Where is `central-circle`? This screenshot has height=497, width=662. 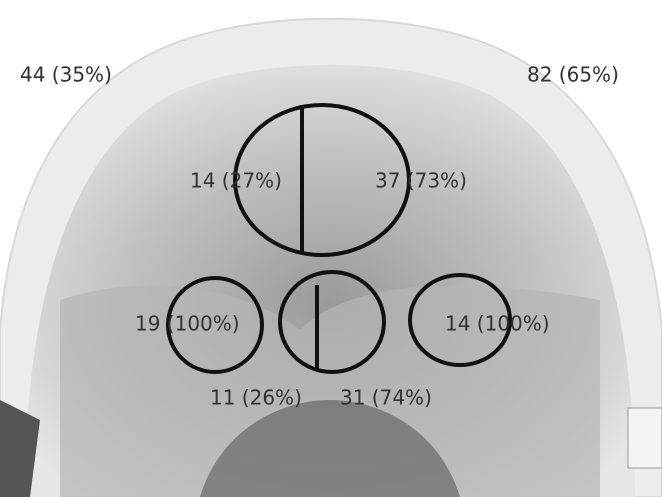
central-circle is located at coordinates (332, 322).